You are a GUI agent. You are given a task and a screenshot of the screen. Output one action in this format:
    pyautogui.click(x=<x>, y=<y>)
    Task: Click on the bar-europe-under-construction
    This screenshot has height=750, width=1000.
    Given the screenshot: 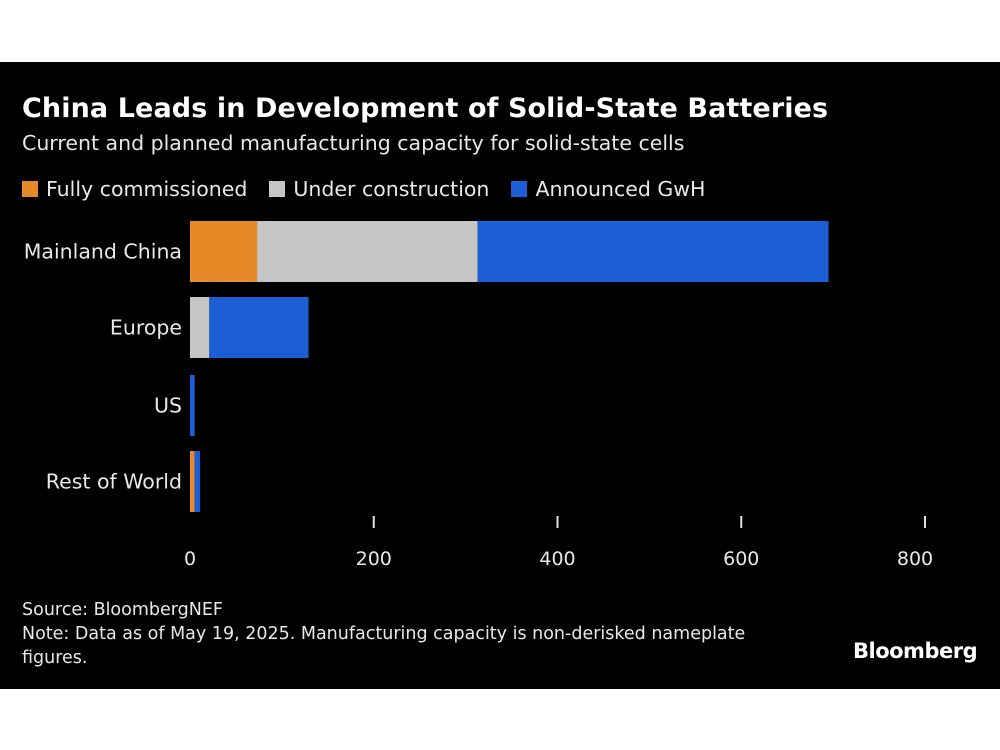 What is the action you would take?
    pyautogui.click(x=200, y=327)
    